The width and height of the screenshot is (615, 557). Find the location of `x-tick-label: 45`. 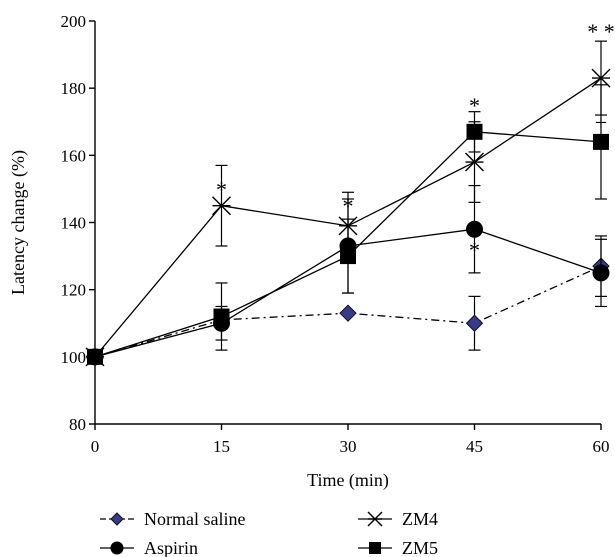

x-tick-label: 45 is located at coordinates (474, 446).